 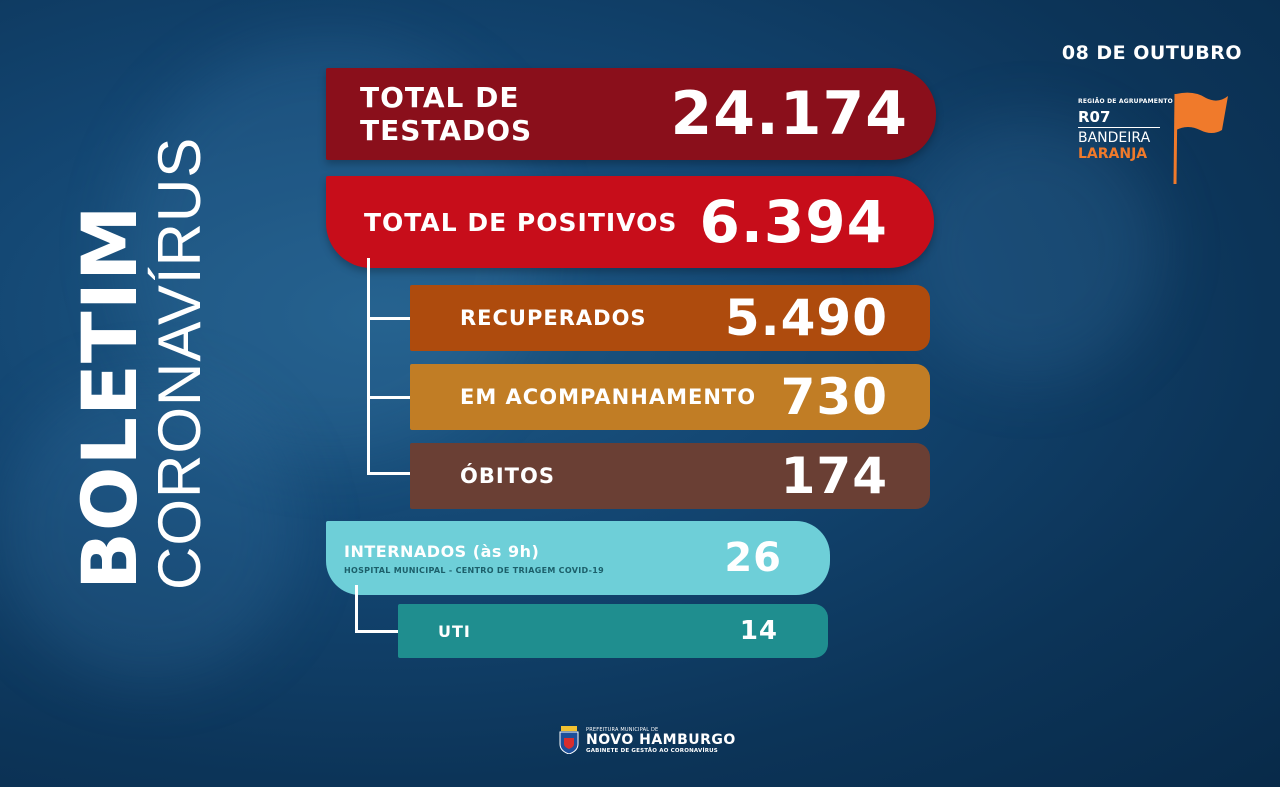 What do you see at coordinates (613, 631) in the screenshot?
I see `uti-bar: UTI 14` at bounding box center [613, 631].